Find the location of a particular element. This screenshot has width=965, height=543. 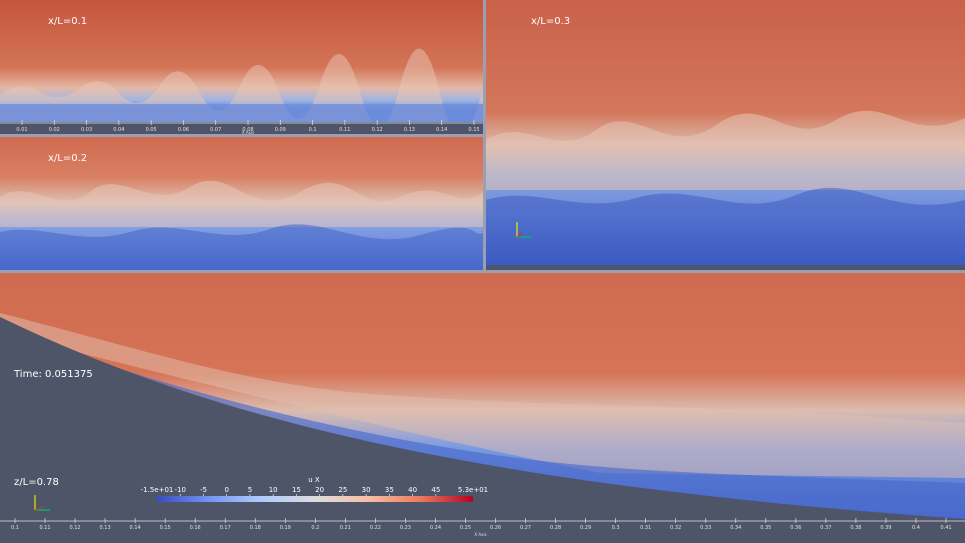

axis-tick-label: 0.02 is located at coordinates (54, 130).